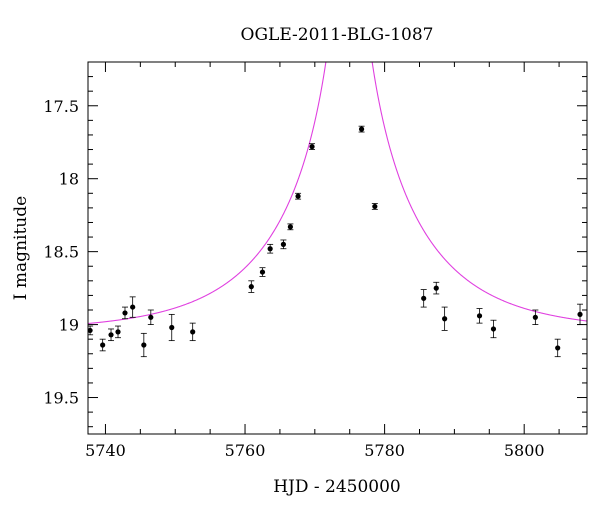 The height and width of the screenshot is (512, 600). Describe the element at coordinates (314, 450) in the screenshot. I see `x-tick-labels: 5740 5760 5780 5800` at that location.